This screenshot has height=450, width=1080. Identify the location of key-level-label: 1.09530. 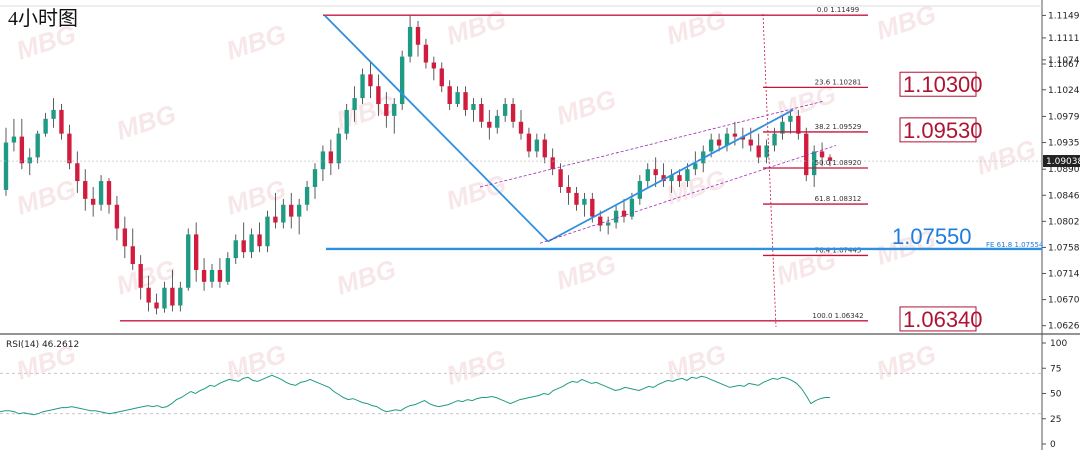
(943, 130).